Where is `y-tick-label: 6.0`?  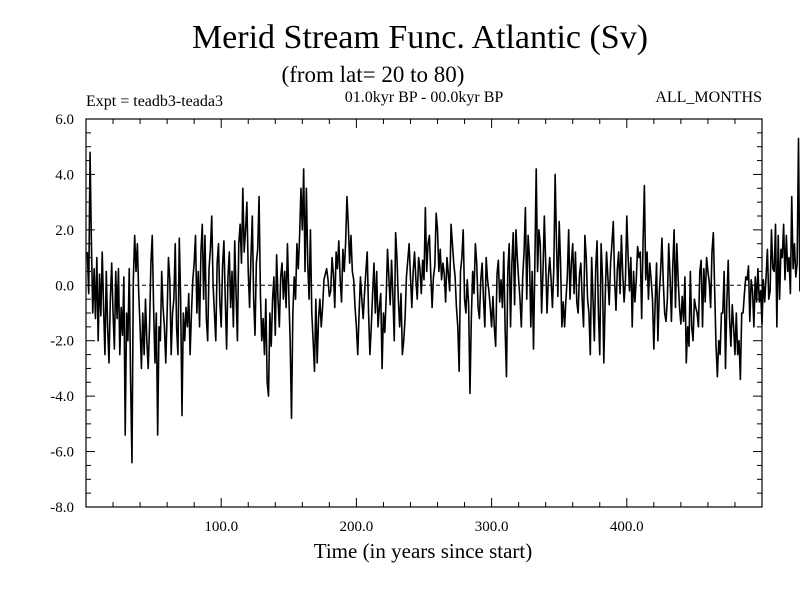 y-tick-label: 6.0 is located at coordinates (64, 120).